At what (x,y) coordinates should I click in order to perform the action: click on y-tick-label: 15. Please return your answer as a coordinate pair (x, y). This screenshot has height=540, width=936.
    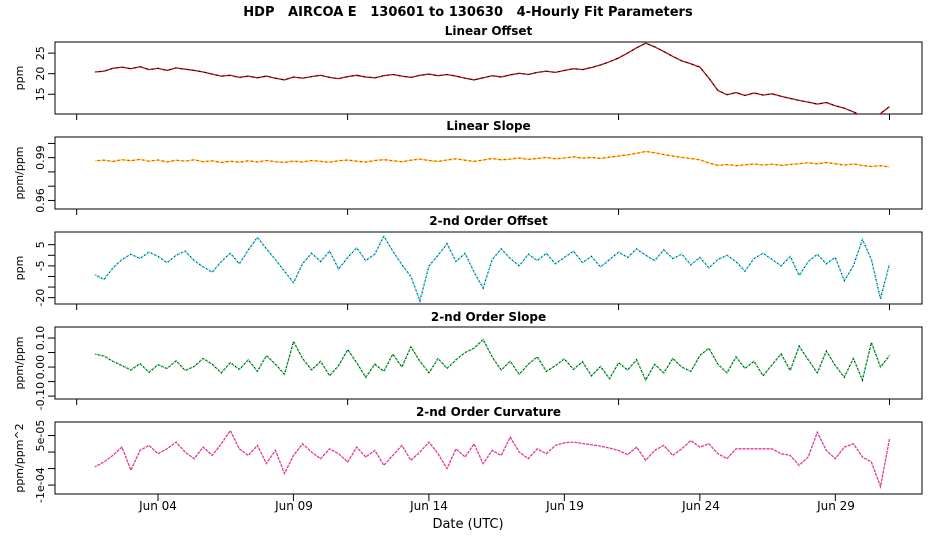
    Looking at the image, I should click on (40, 94).